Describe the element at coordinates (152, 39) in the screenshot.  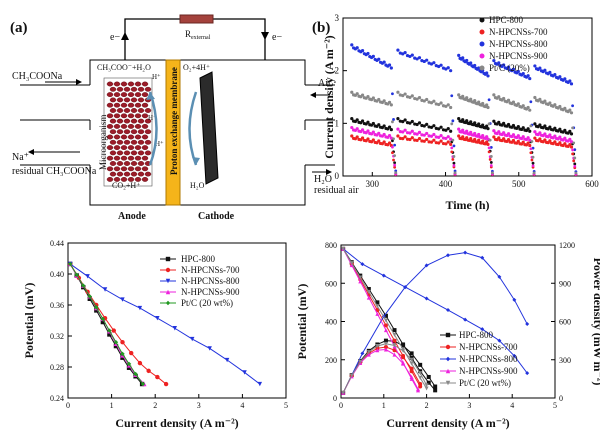
I see `circuit-wire-left` at that location.